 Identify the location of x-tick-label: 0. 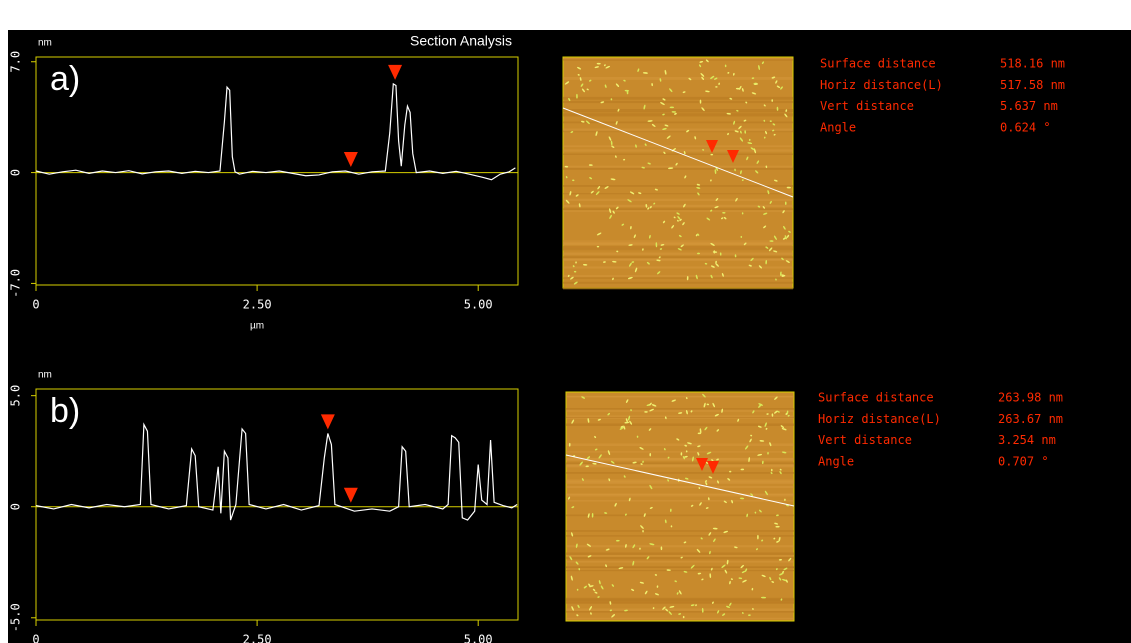
(35, 638).